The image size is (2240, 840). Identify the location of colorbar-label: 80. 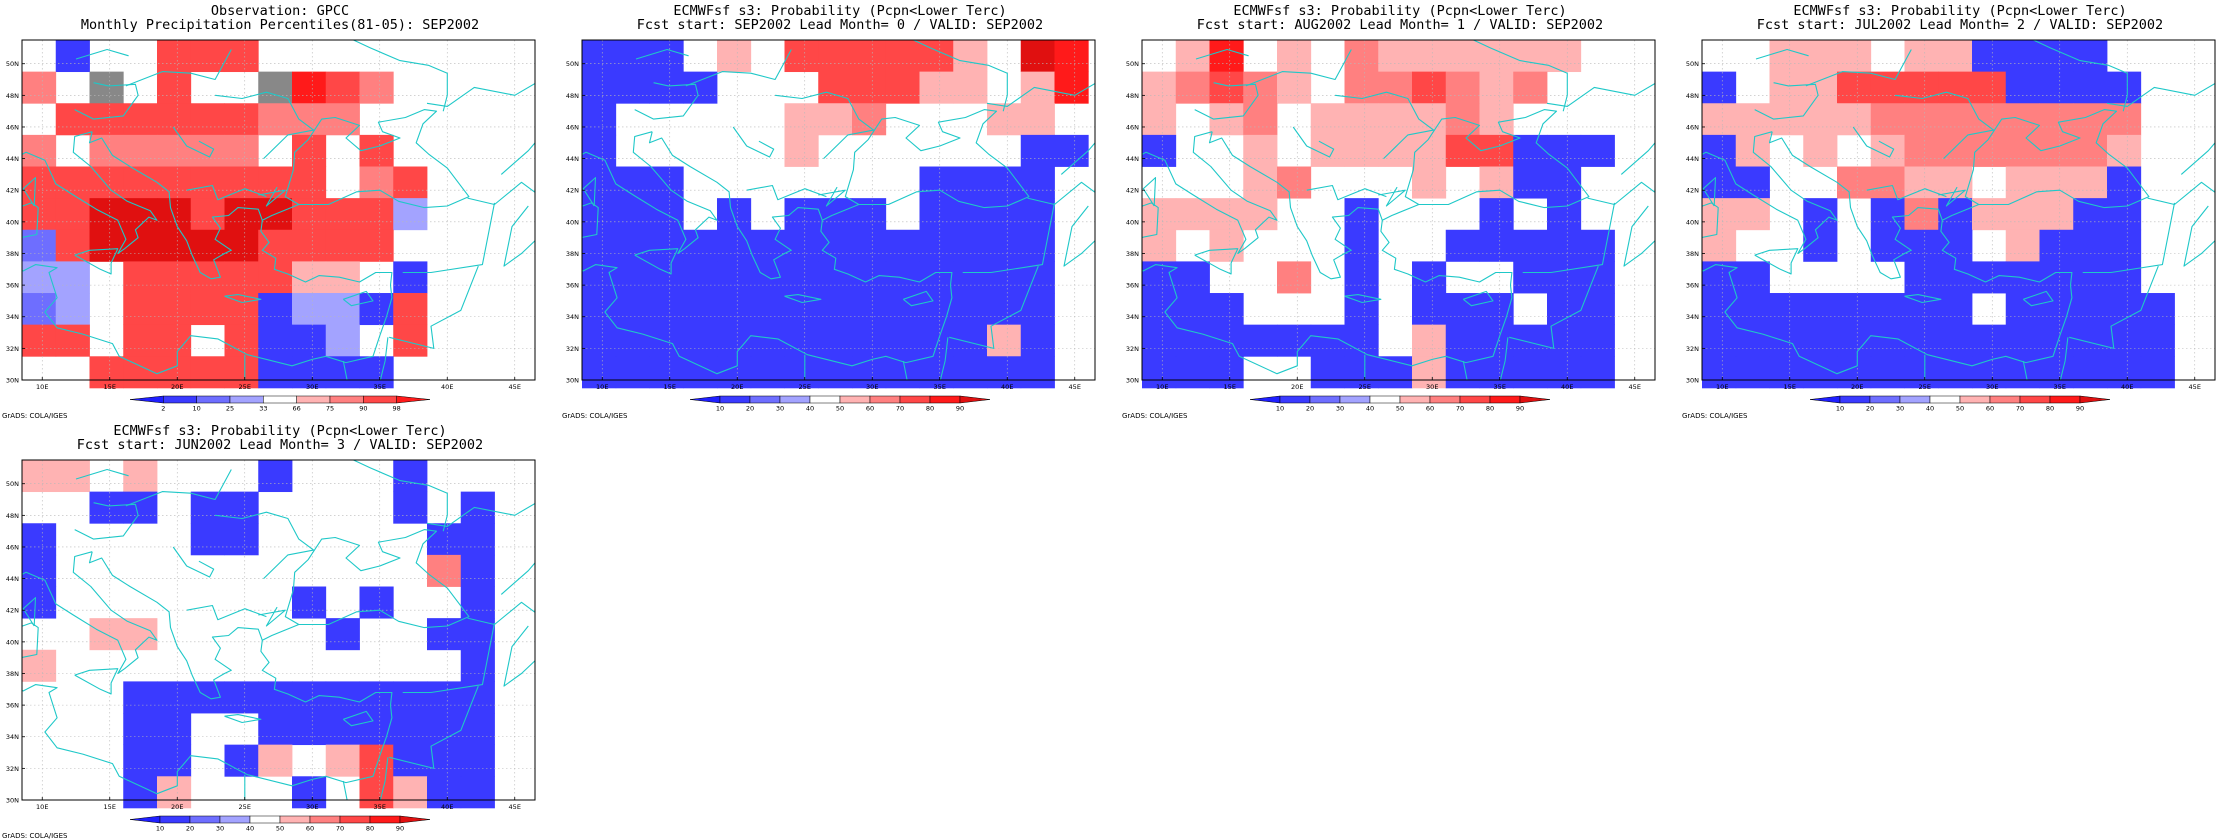
(930, 409).